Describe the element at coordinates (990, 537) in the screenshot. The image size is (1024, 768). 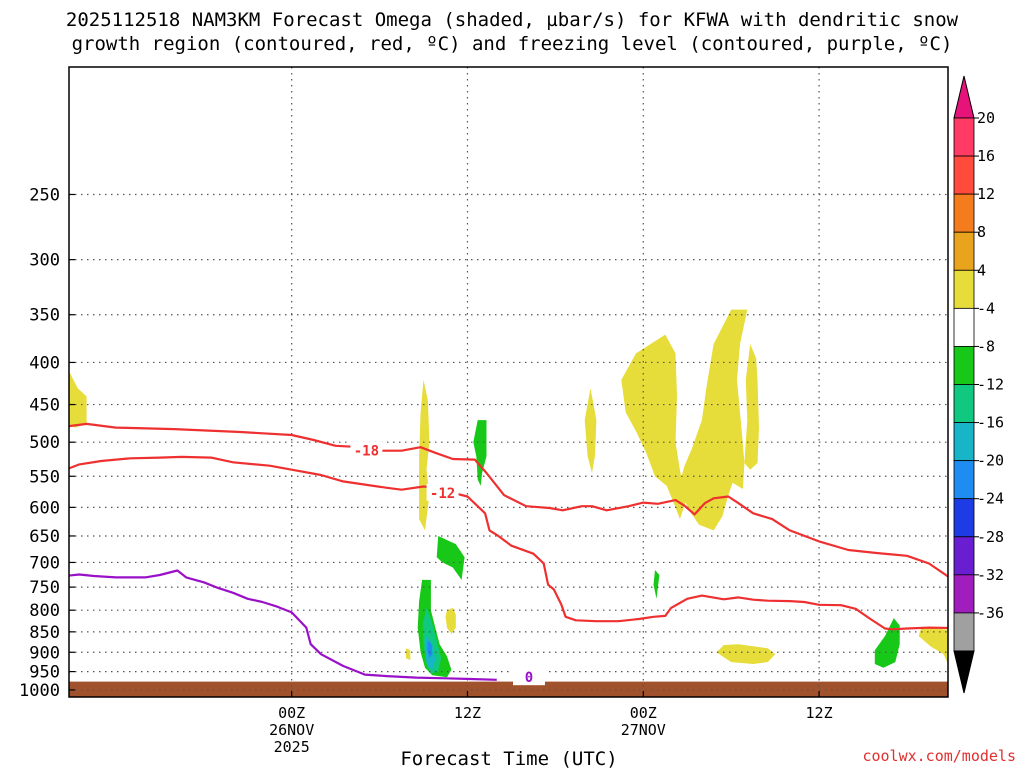
I see `colorbar-label--28: -28` at that location.